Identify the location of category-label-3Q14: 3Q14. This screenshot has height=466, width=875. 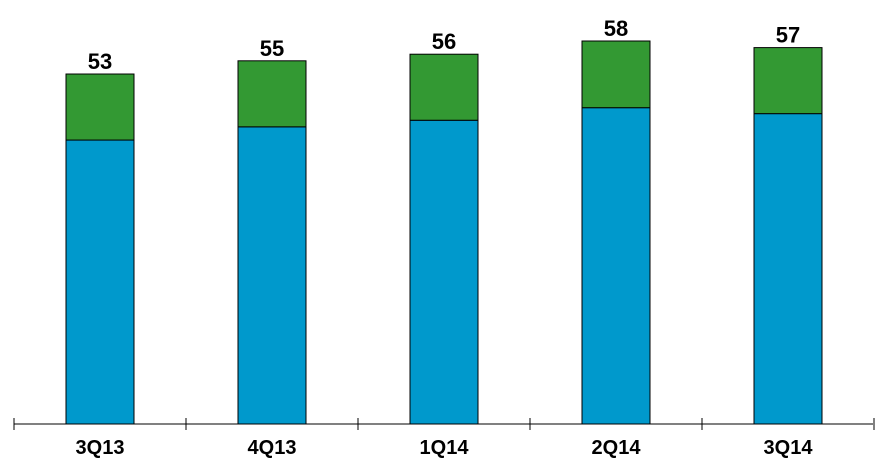
(789, 448).